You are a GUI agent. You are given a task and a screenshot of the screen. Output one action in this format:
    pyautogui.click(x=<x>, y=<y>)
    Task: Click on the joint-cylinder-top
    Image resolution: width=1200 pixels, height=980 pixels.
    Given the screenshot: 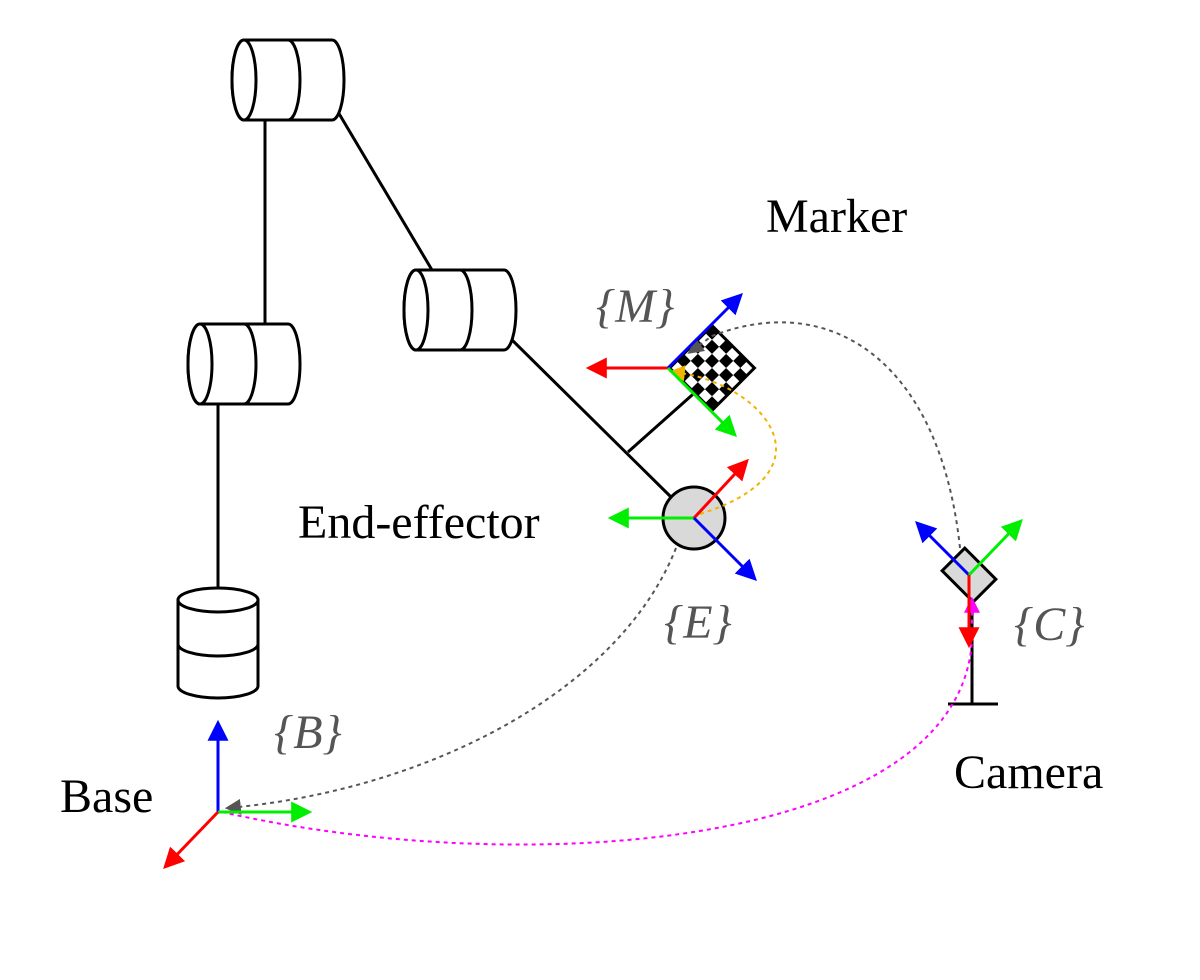 What is the action you would take?
    pyautogui.click(x=288, y=80)
    